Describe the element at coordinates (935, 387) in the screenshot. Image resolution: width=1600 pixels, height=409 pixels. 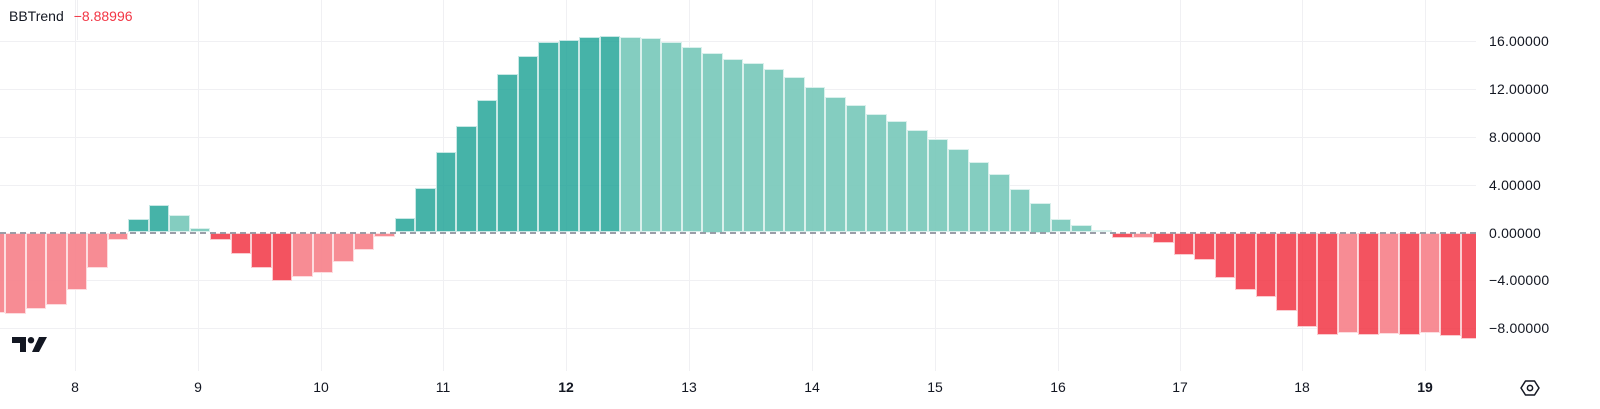
I see `x-tick-label: 15` at that location.